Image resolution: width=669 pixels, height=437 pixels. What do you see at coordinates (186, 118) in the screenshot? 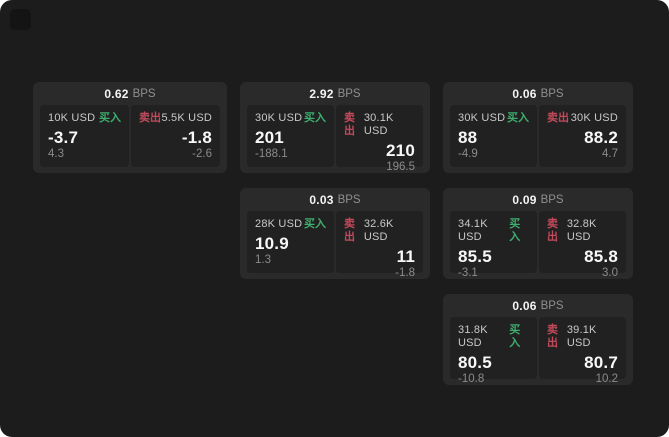
I see `sell-size: 5.5K USD` at bounding box center [186, 118].